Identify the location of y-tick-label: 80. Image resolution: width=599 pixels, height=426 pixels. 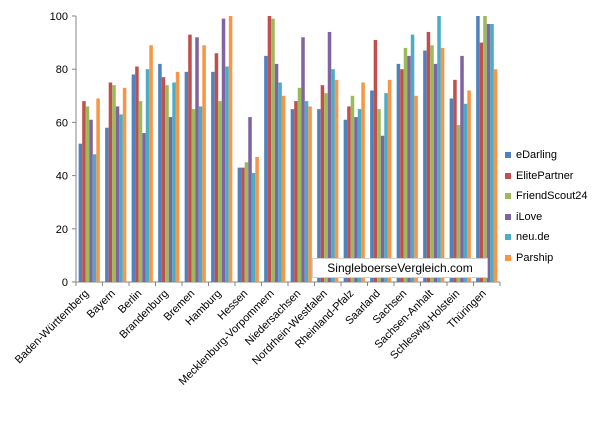
(62, 70).